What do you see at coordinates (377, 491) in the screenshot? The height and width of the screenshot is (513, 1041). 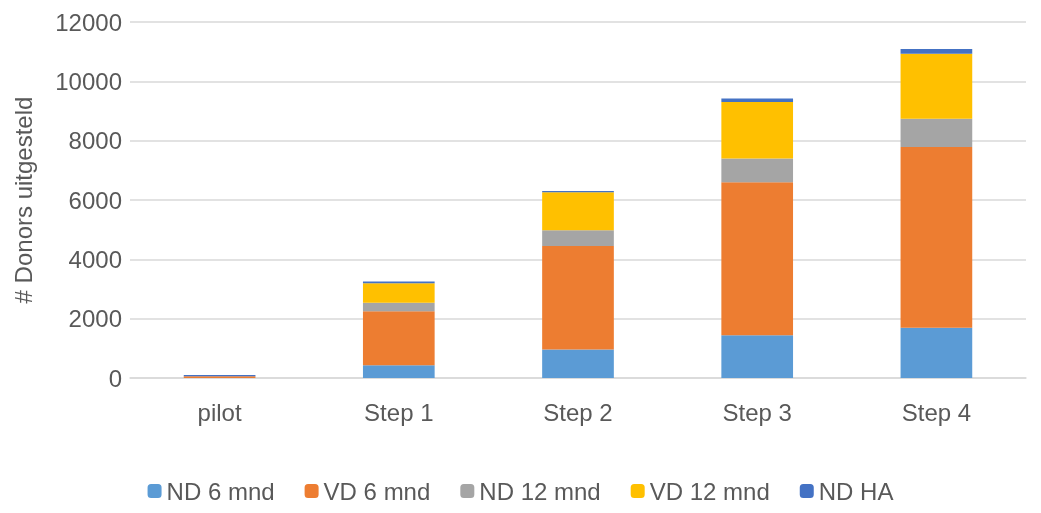 I see `legend-label: VD 6 mnd` at bounding box center [377, 491].